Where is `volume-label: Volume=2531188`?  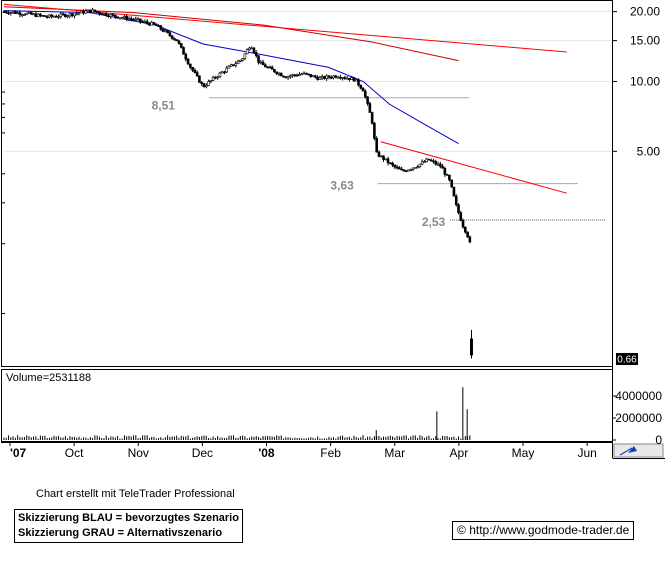 volume-label: Volume=2531188 is located at coordinates (48, 378).